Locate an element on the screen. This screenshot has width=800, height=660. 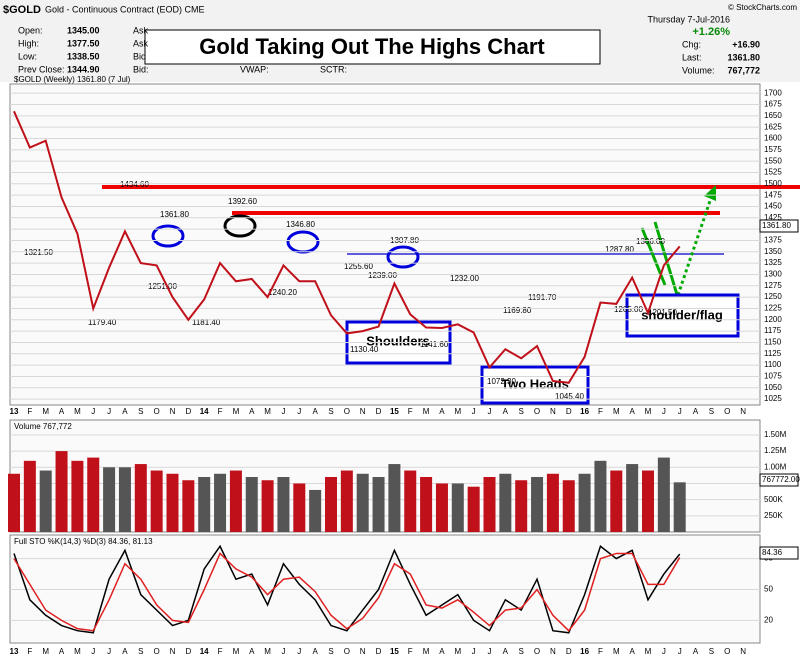
y-tick-label: 1450 is located at coordinates (773, 206).